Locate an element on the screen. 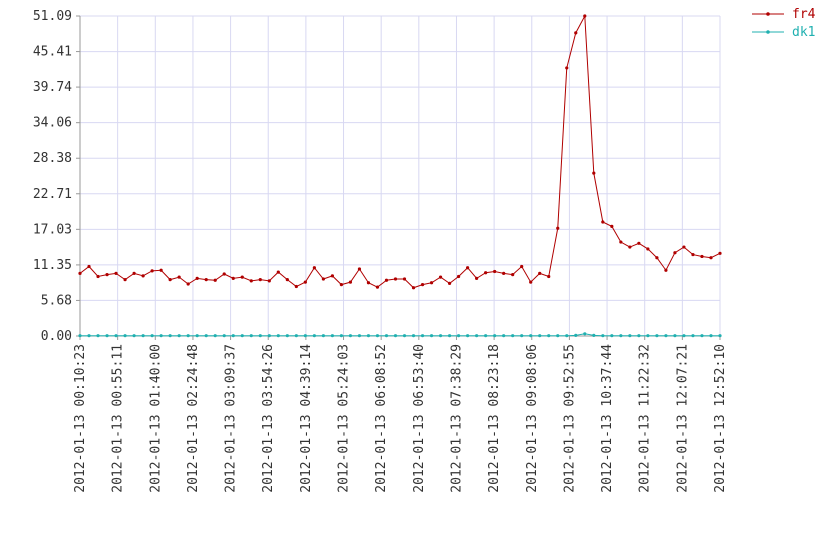 This screenshot has width=840, height=560. y-tick-label: 11.35 is located at coordinates (52, 265).